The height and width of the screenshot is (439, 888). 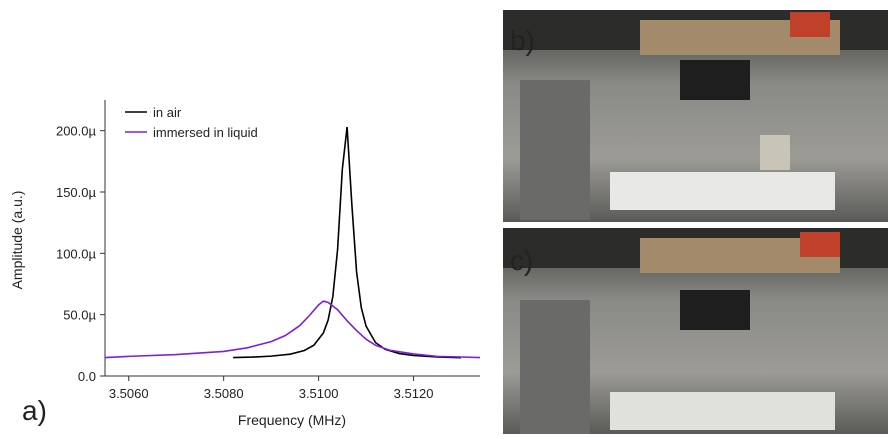 I want to click on y-tick-label: 100.0µ, so click(x=76, y=253).